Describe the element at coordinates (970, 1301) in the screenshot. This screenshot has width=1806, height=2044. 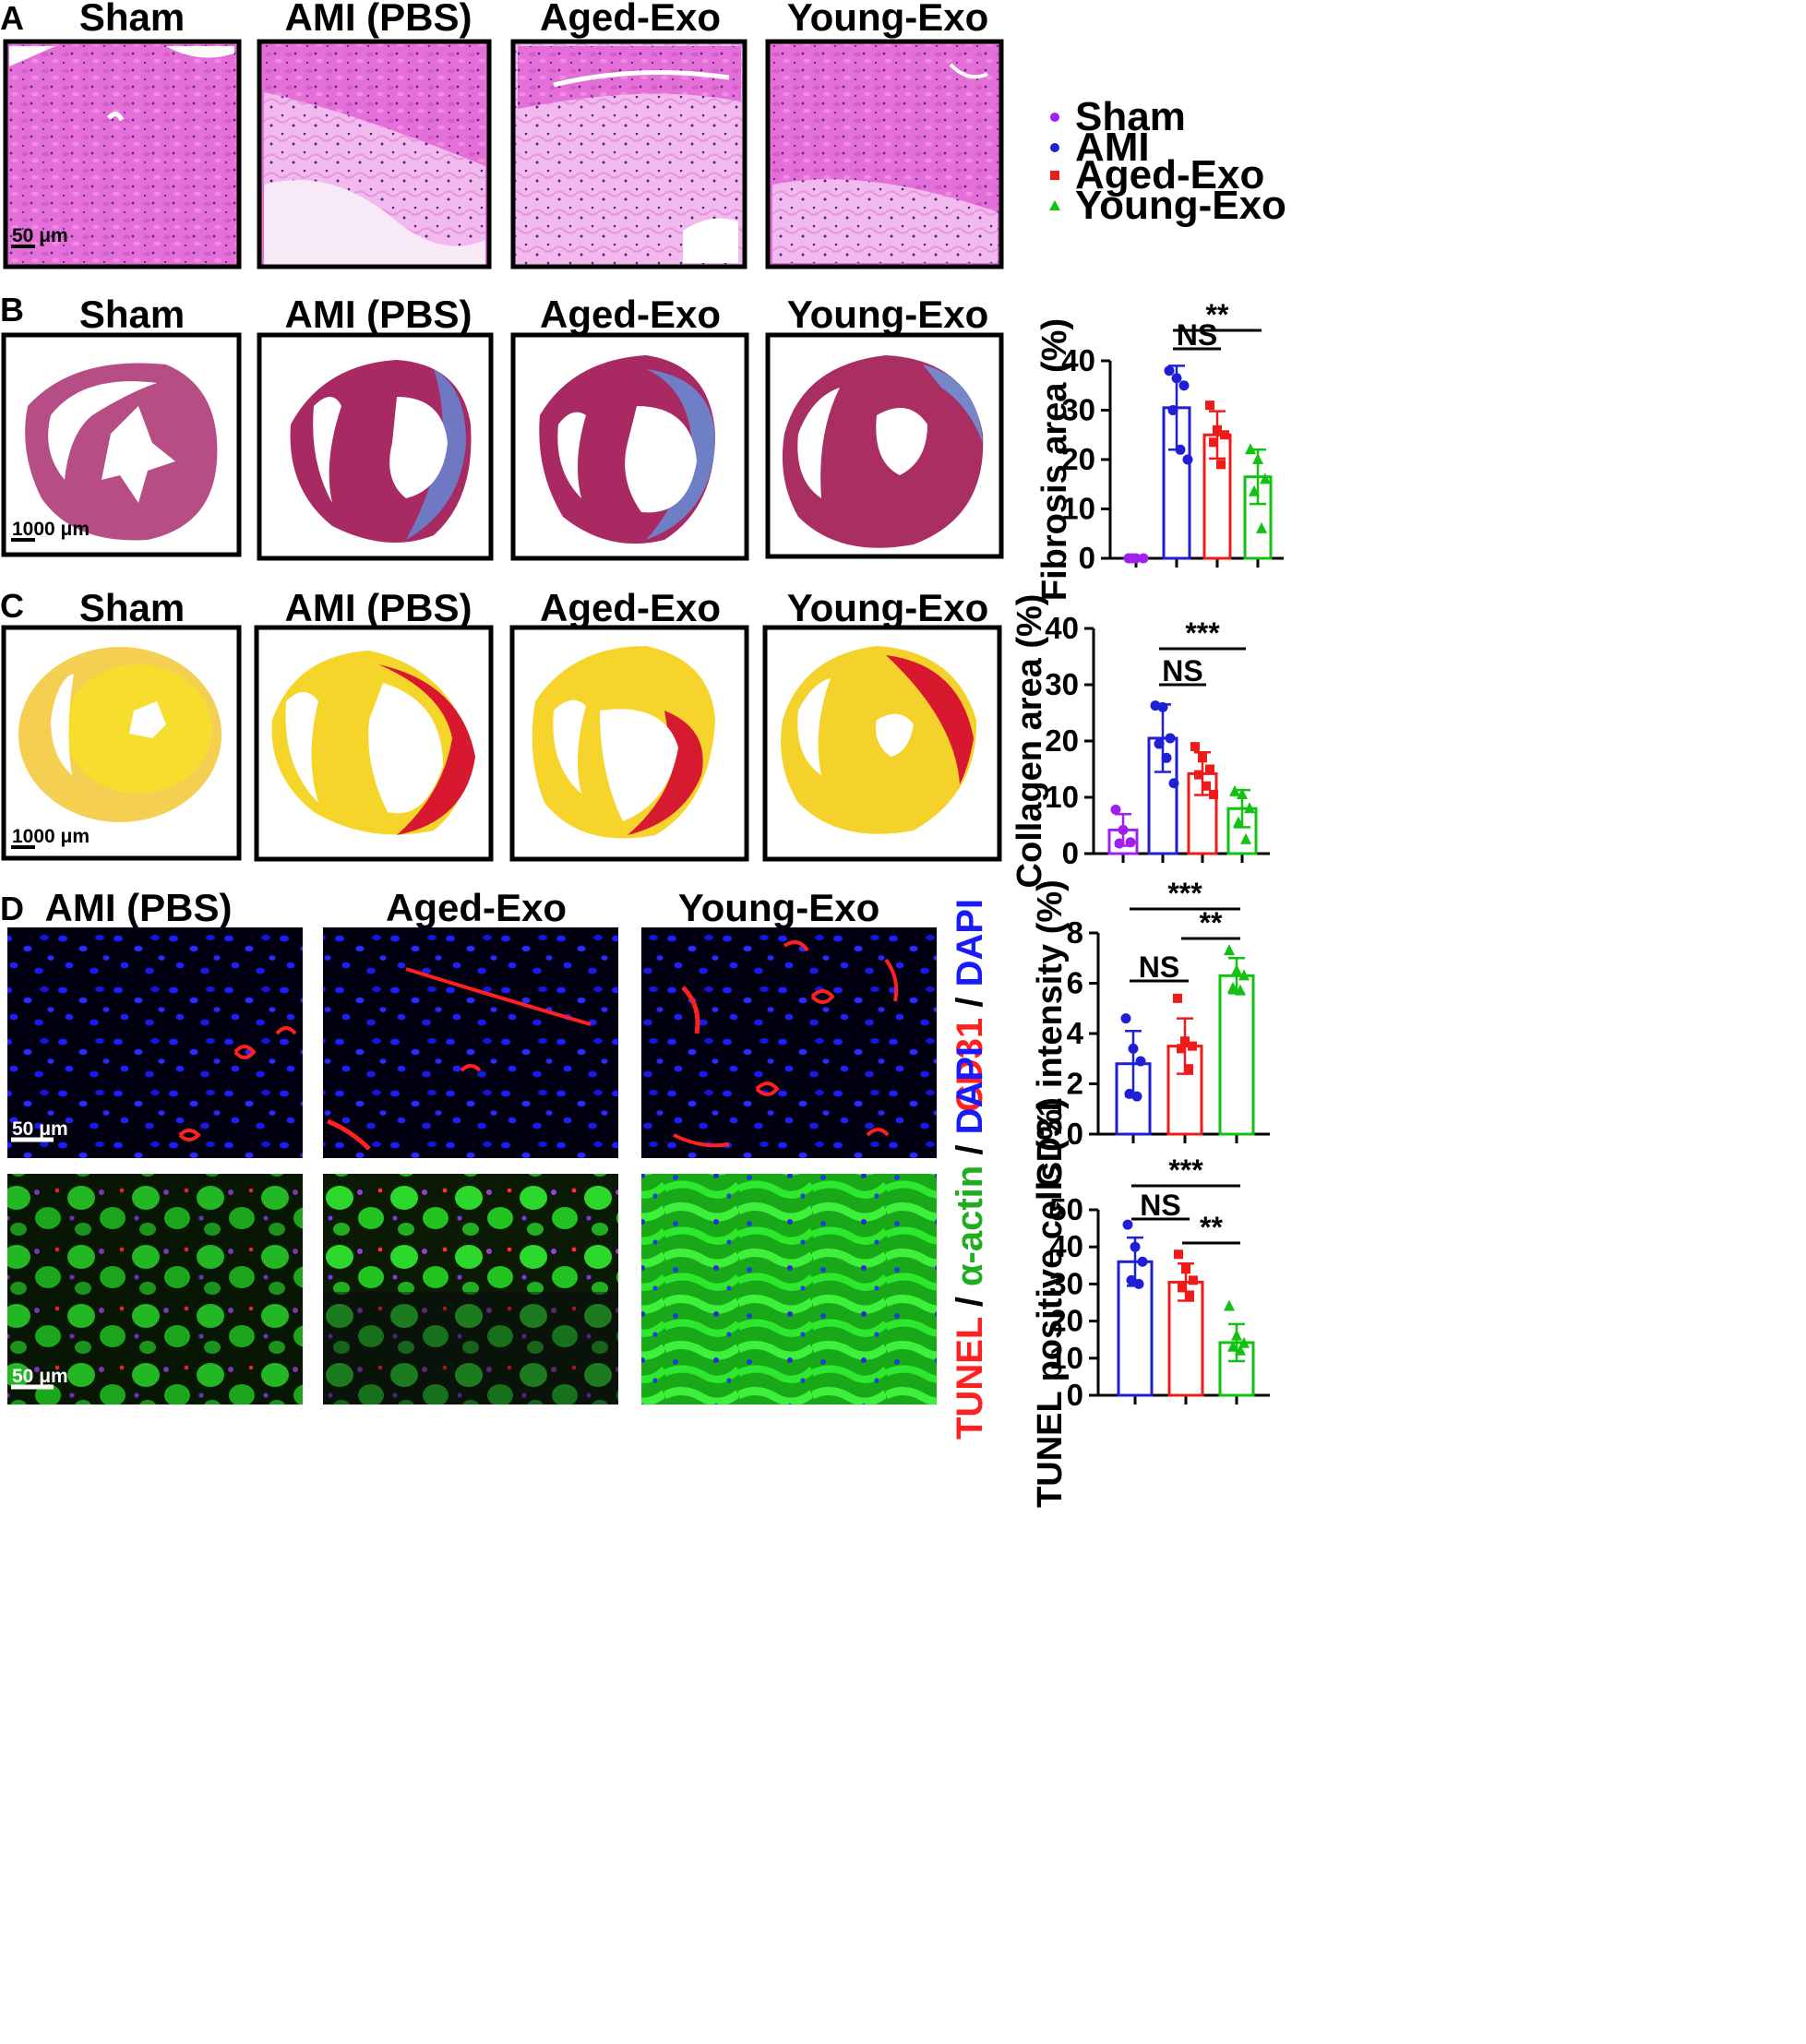
I see `stain-label-sep-bottom-1: /` at that location.